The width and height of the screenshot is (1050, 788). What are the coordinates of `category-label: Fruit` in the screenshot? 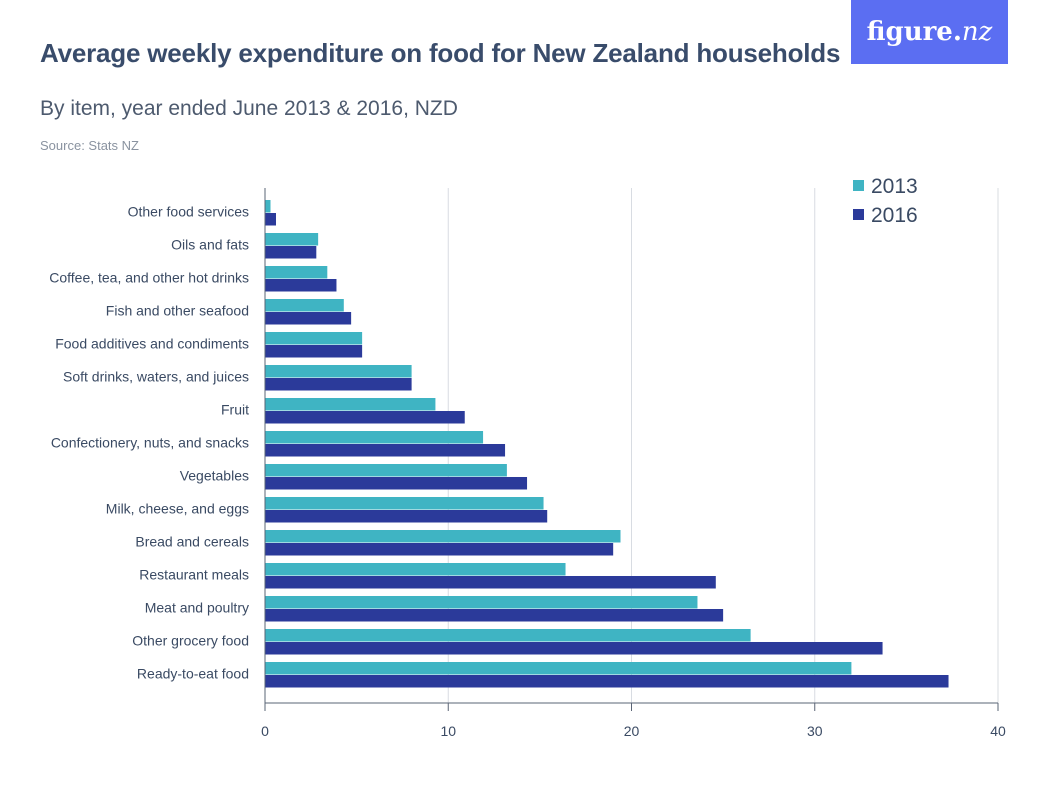 It's located at (235, 410).